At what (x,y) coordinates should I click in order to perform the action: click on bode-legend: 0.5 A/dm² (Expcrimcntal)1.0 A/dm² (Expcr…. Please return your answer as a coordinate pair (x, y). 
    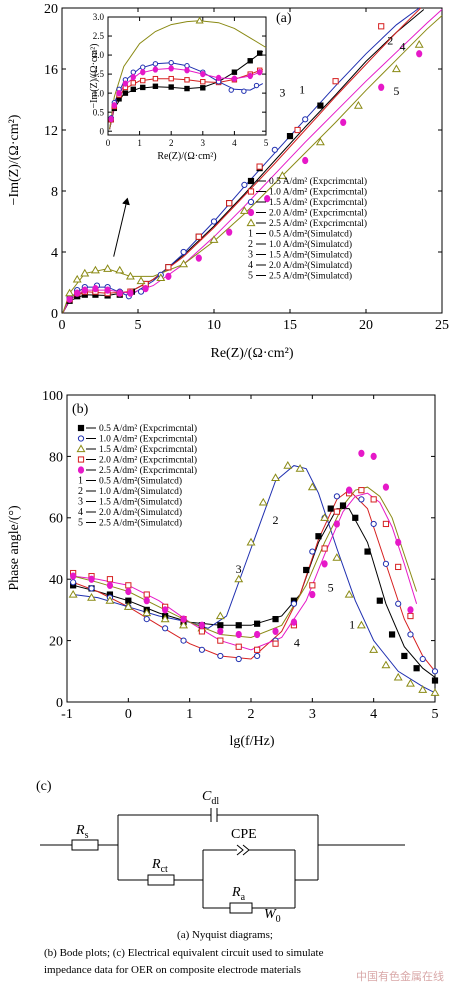
    Looking at the image, I should click on (136, 476).